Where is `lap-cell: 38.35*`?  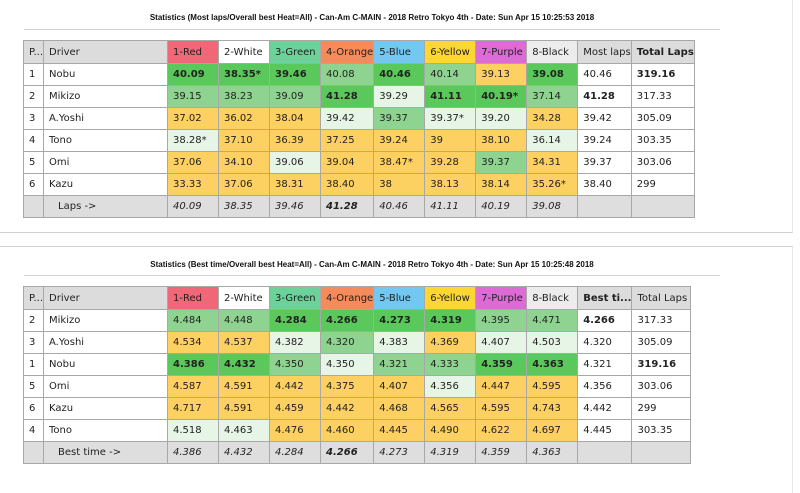 lap-cell: 38.35* is located at coordinates (244, 74).